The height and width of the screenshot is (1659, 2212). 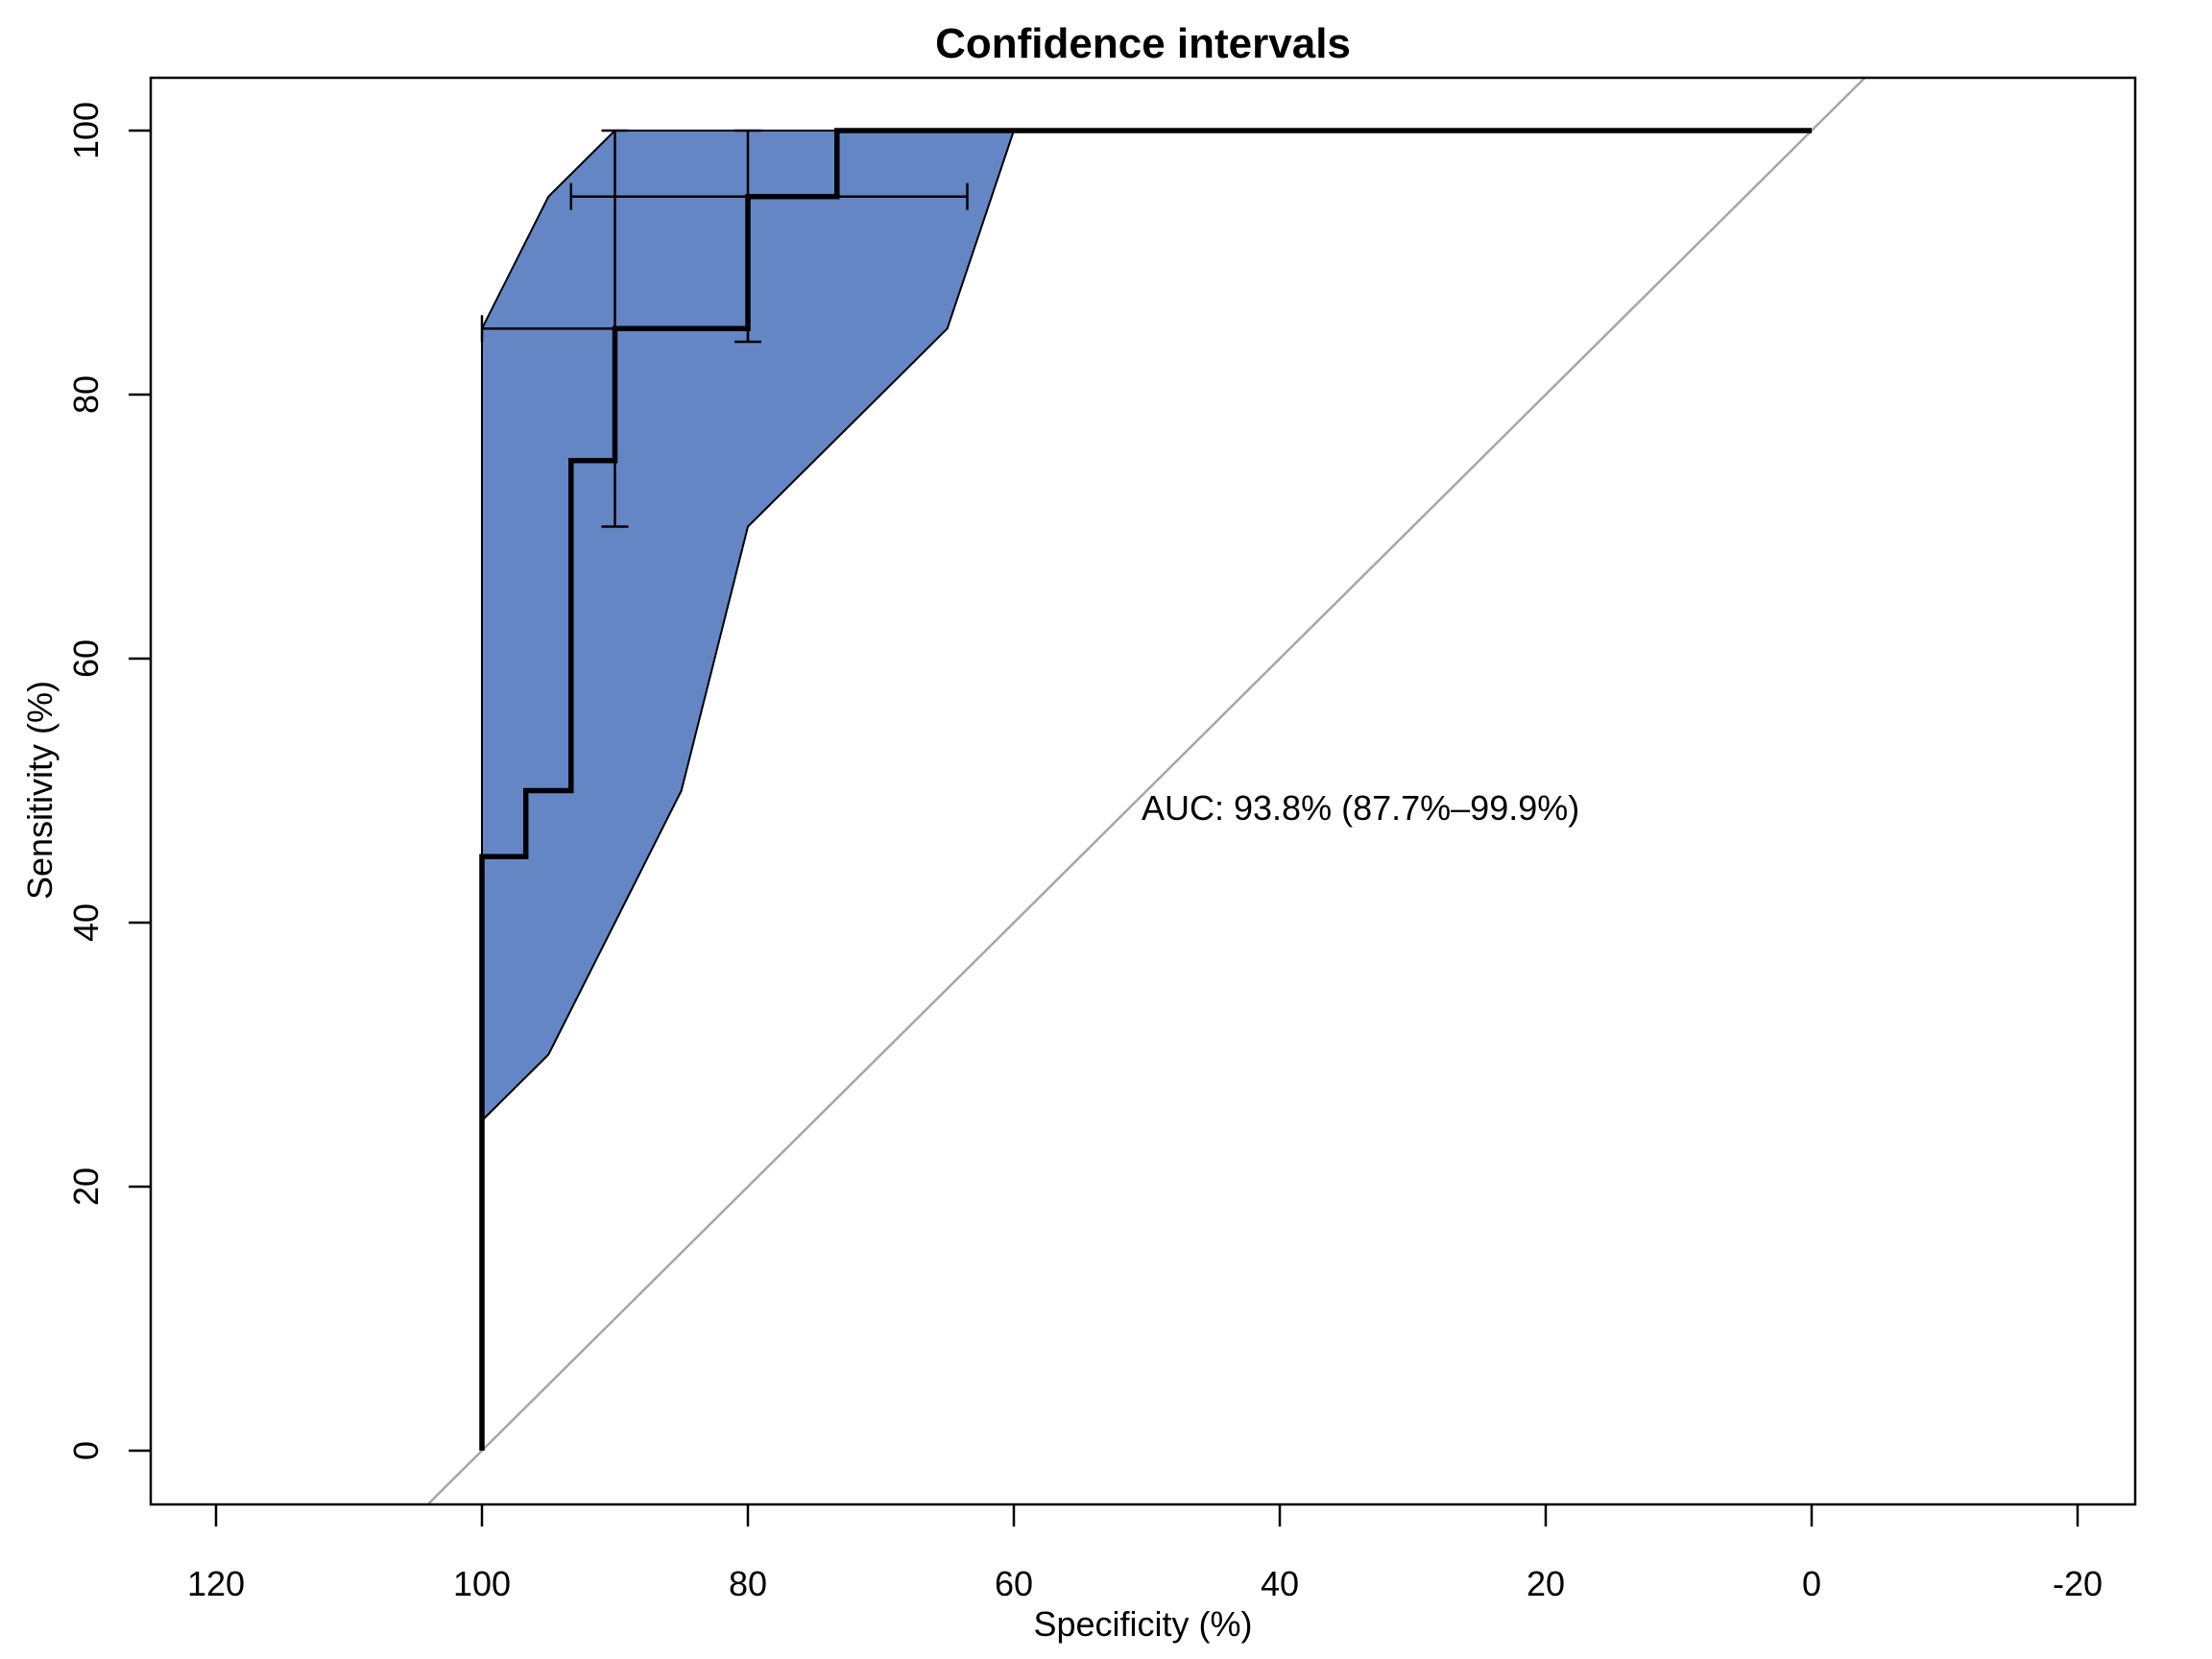 I want to click on y-tick-label: 80, so click(x=86, y=394).